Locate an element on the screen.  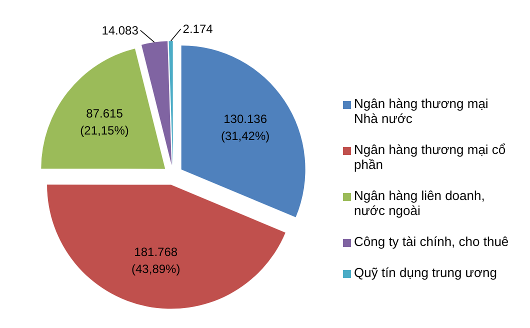
legend-label: Ngân hàng liên doanh, nước ngoài is located at coordinates (420, 203).